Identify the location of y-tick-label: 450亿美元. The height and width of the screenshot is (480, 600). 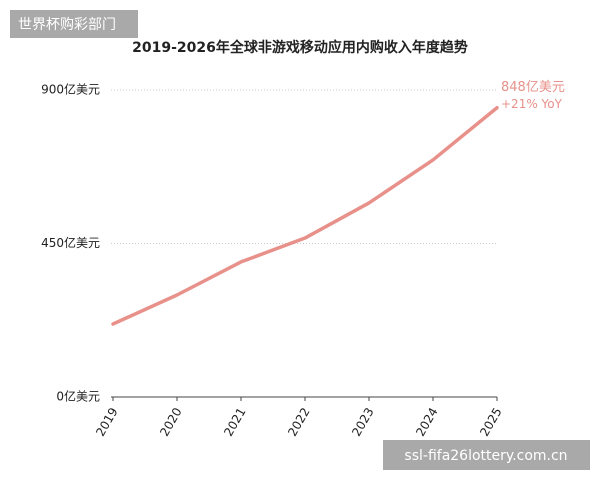
(70, 242).